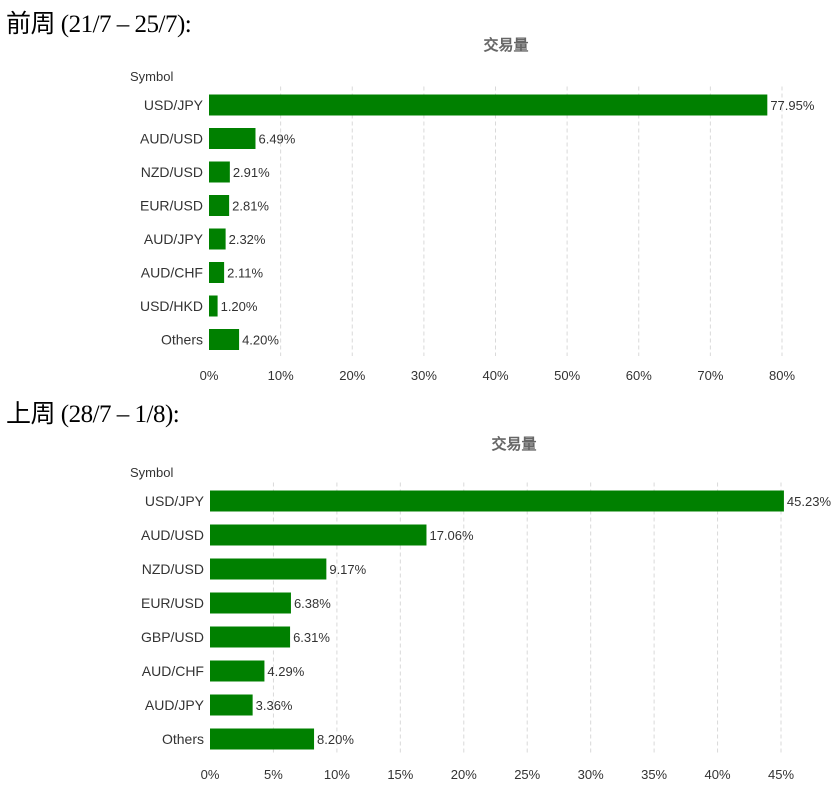 The height and width of the screenshot is (791, 840). I want to click on data-label: 9.17%, so click(347, 569).